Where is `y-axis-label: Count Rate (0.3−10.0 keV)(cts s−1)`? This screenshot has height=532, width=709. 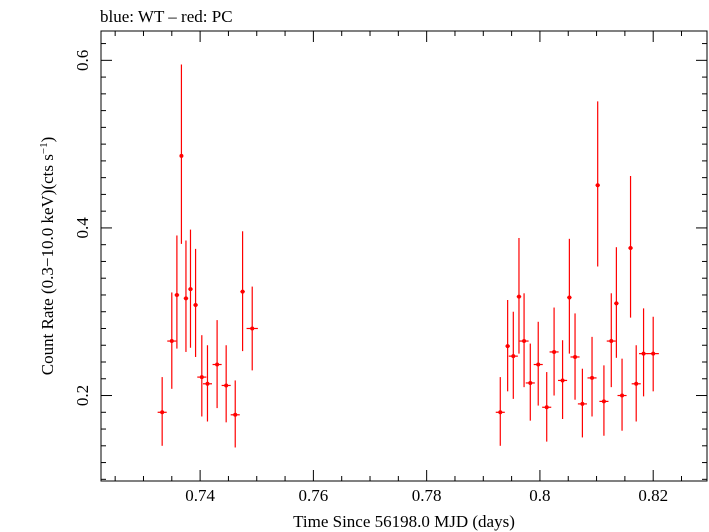 y-axis-label: Count Rate (0.3−10.0 keV)(cts s−1) is located at coordinates (47, 256).